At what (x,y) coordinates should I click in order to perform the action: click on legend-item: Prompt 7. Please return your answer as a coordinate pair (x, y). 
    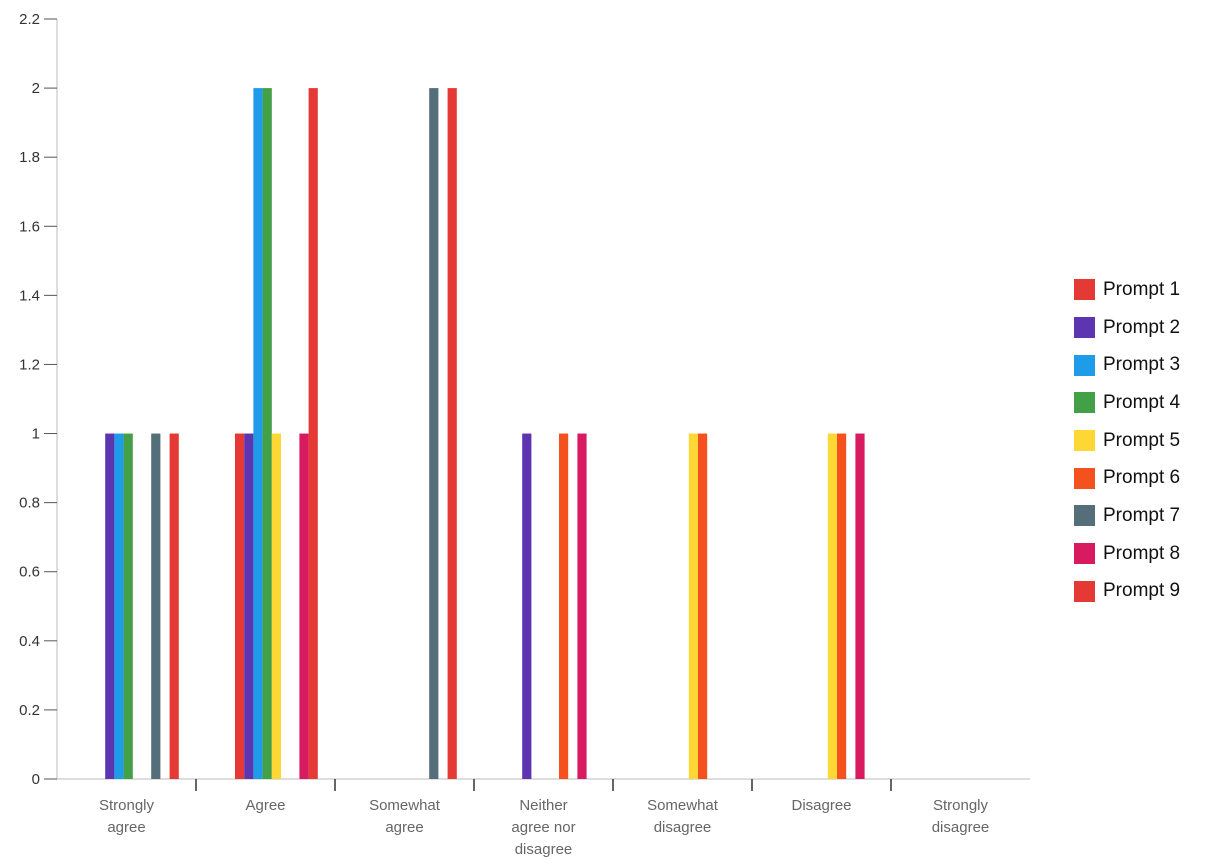
    Looking at the image, I should click on (1127, 516).